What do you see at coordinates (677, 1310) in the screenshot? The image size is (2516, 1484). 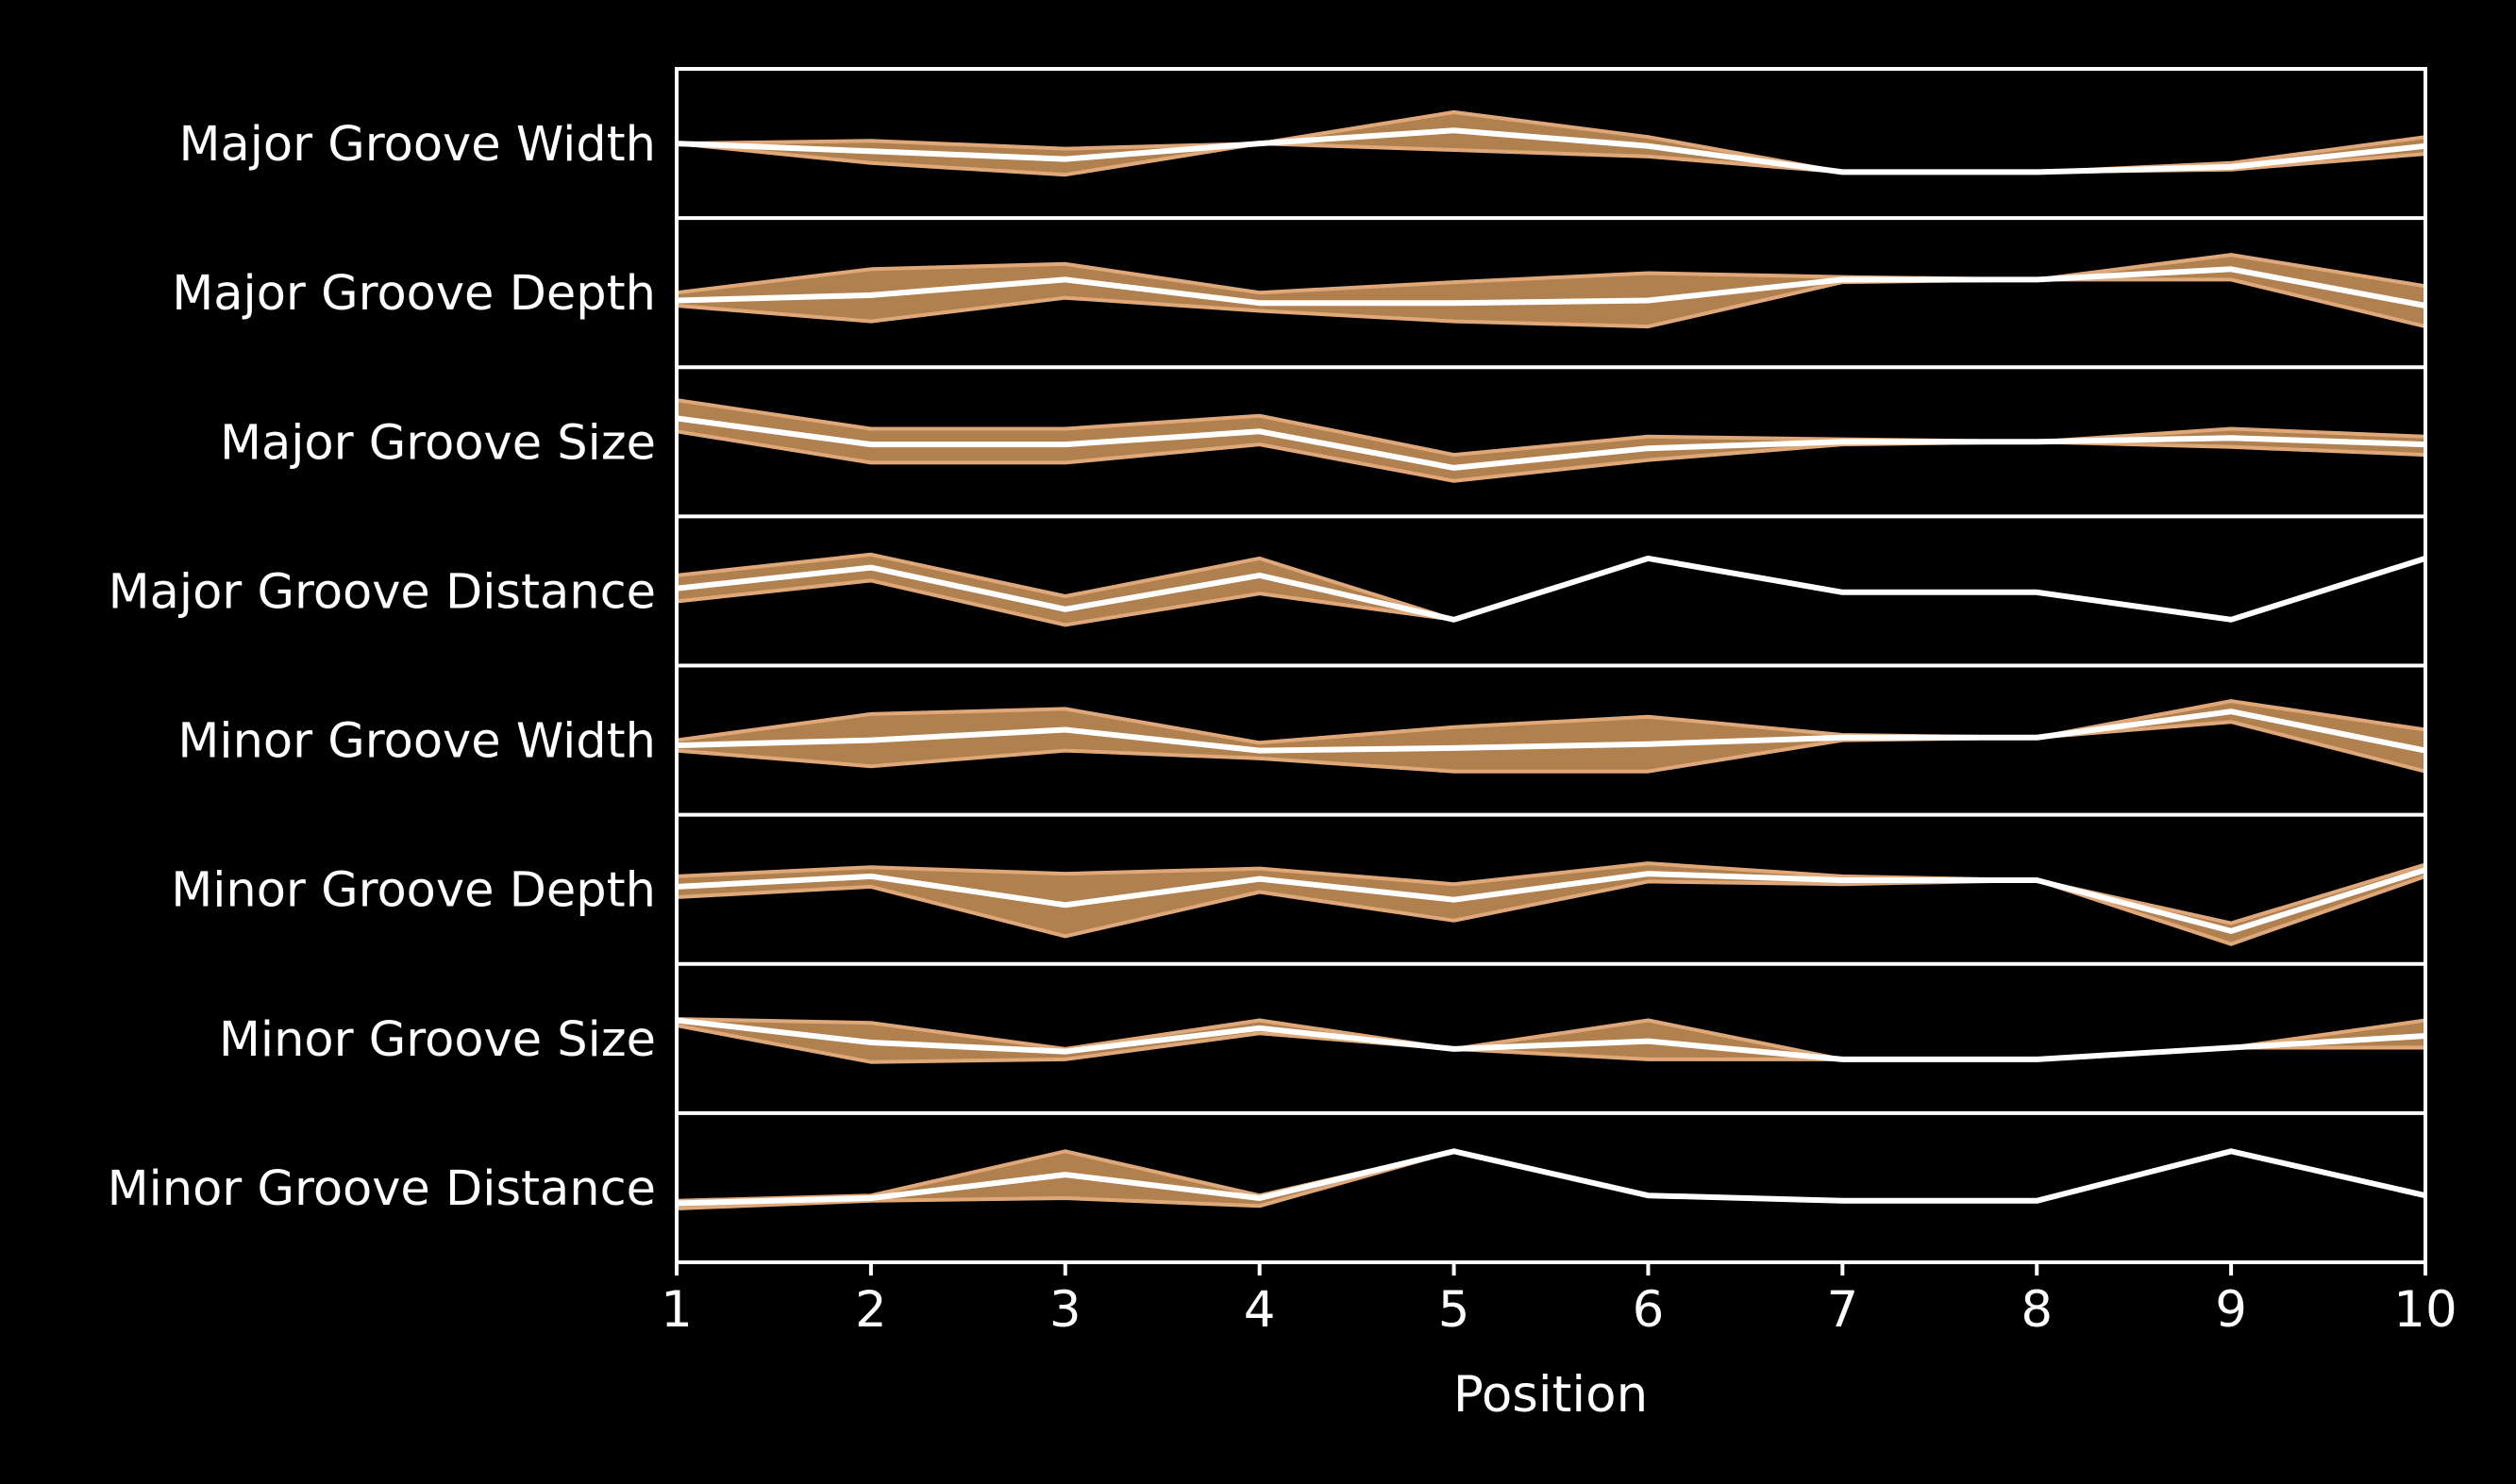 I see `x-tick-label: 1` at bounding box center [677, 1310].